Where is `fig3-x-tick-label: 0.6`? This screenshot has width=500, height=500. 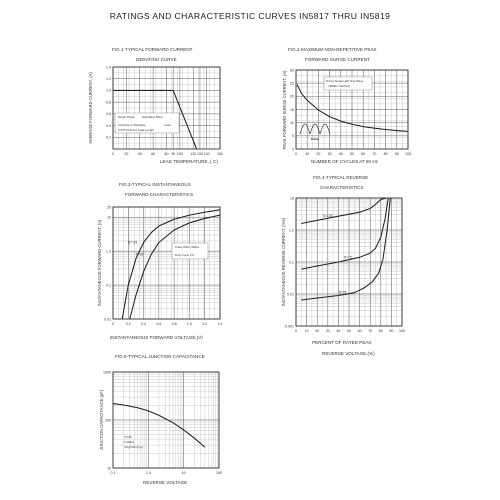 fig3-x-tick-label: 0.6 is located at coordinates (158, 324).